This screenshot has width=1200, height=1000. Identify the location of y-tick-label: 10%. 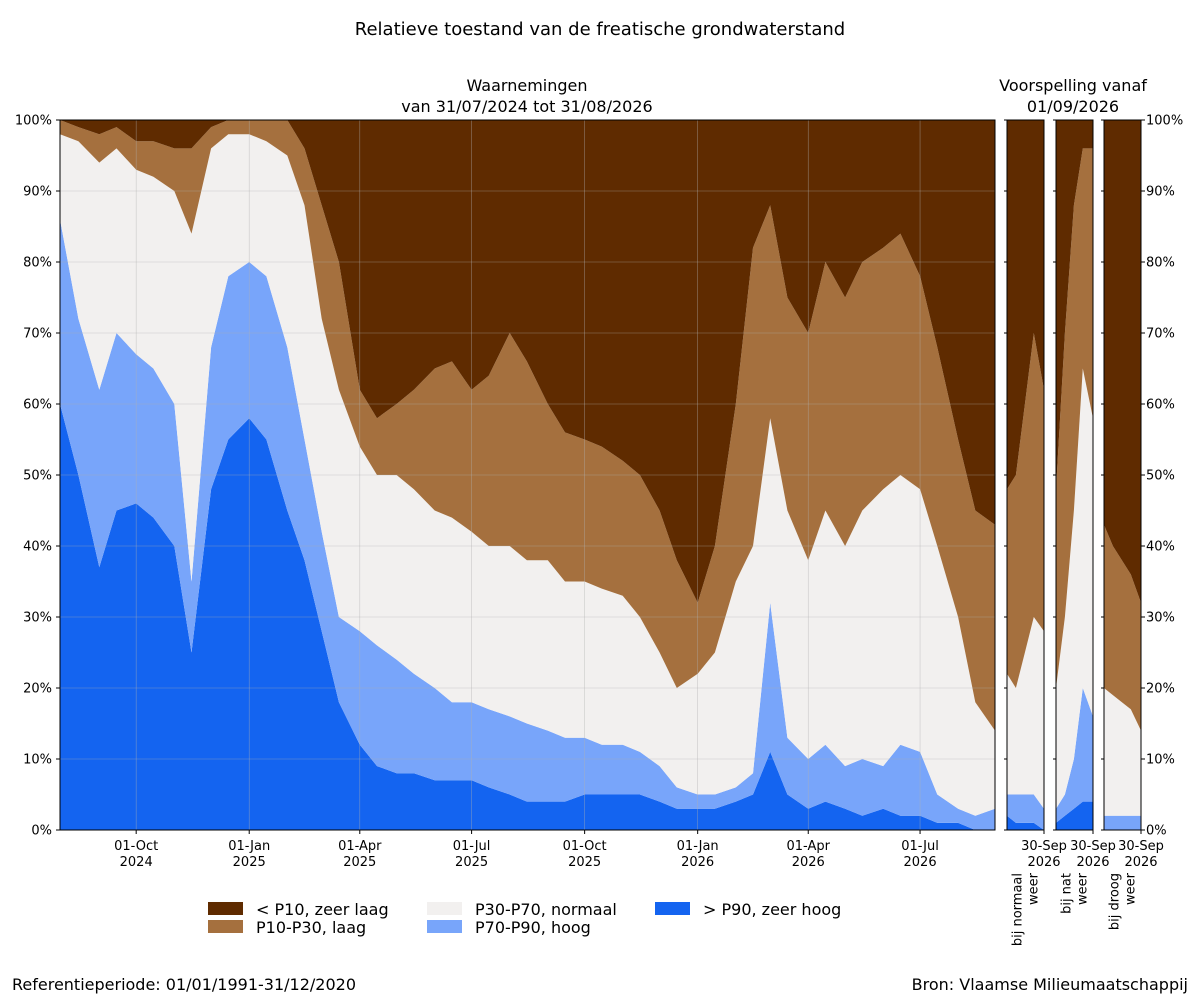
(37, 760).